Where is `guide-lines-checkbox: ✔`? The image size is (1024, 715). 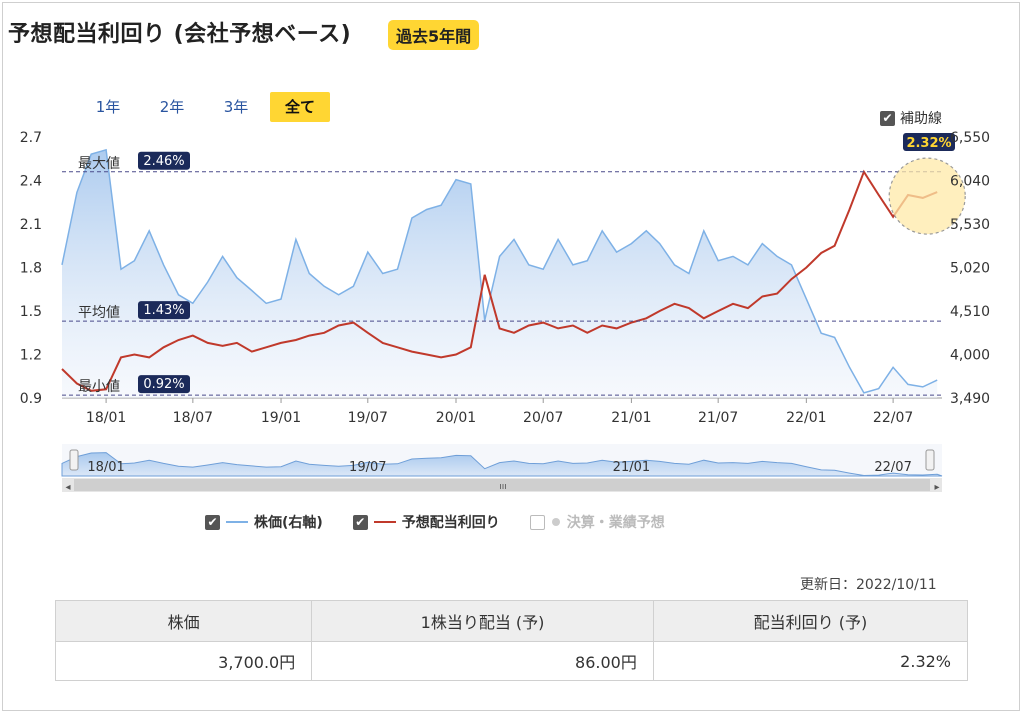 guide-lines-checkbox: ✔ is located at coordinates (887, 118).